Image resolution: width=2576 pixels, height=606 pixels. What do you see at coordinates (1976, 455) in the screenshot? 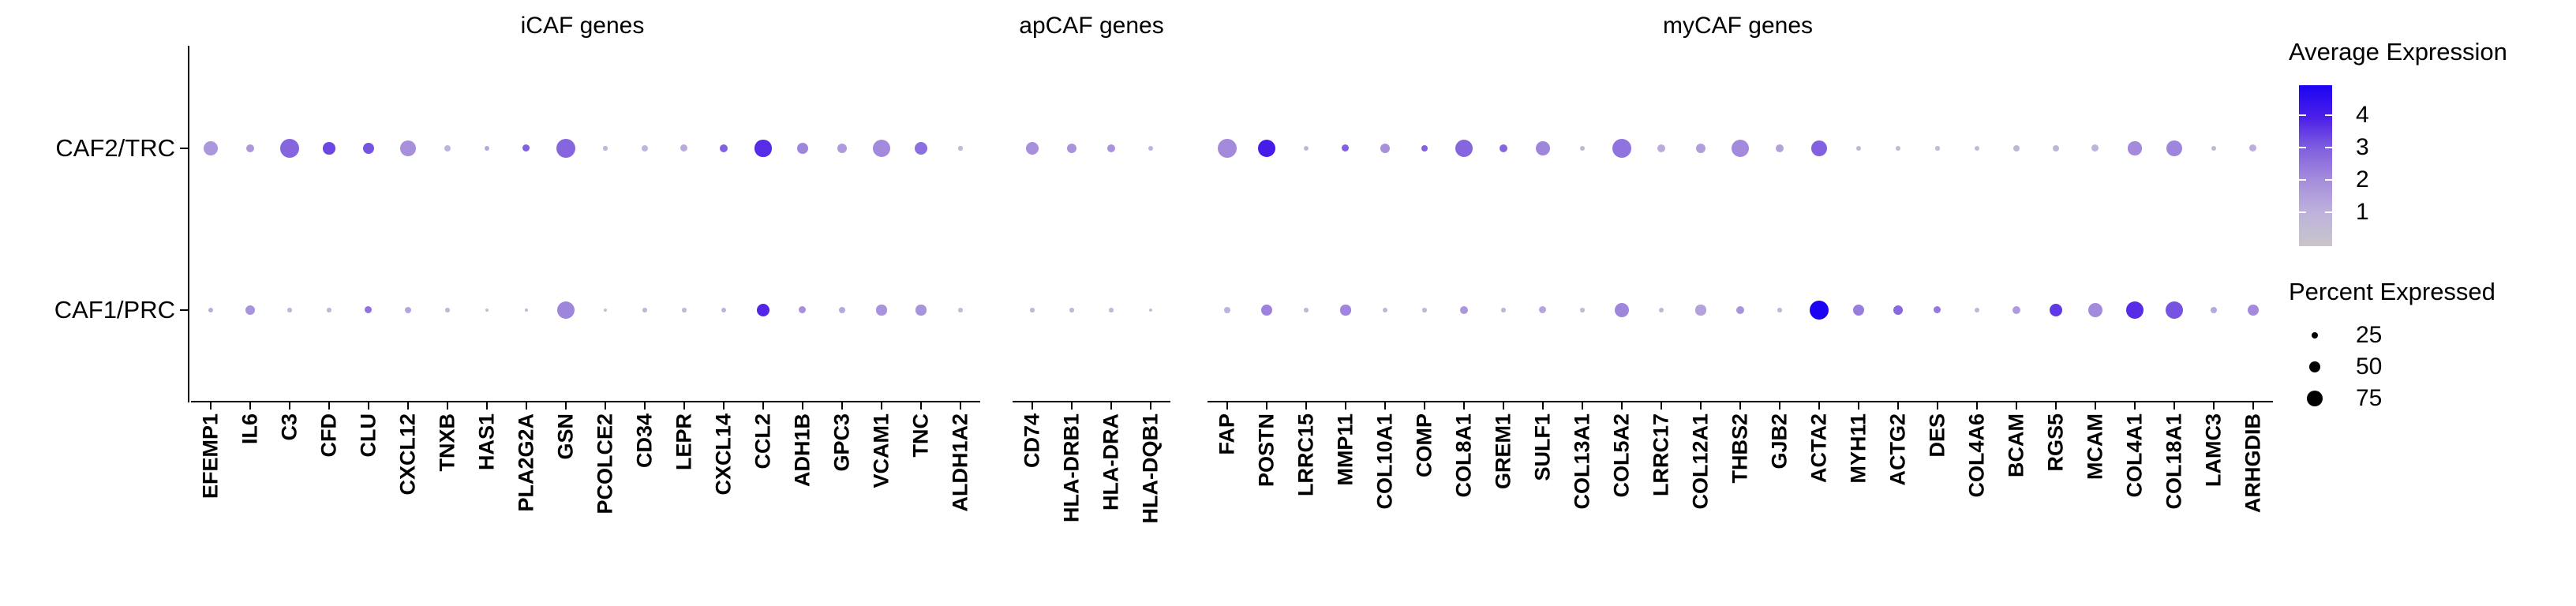
I see `gene-label: COL4A6` at bounding box center [1976, 455].